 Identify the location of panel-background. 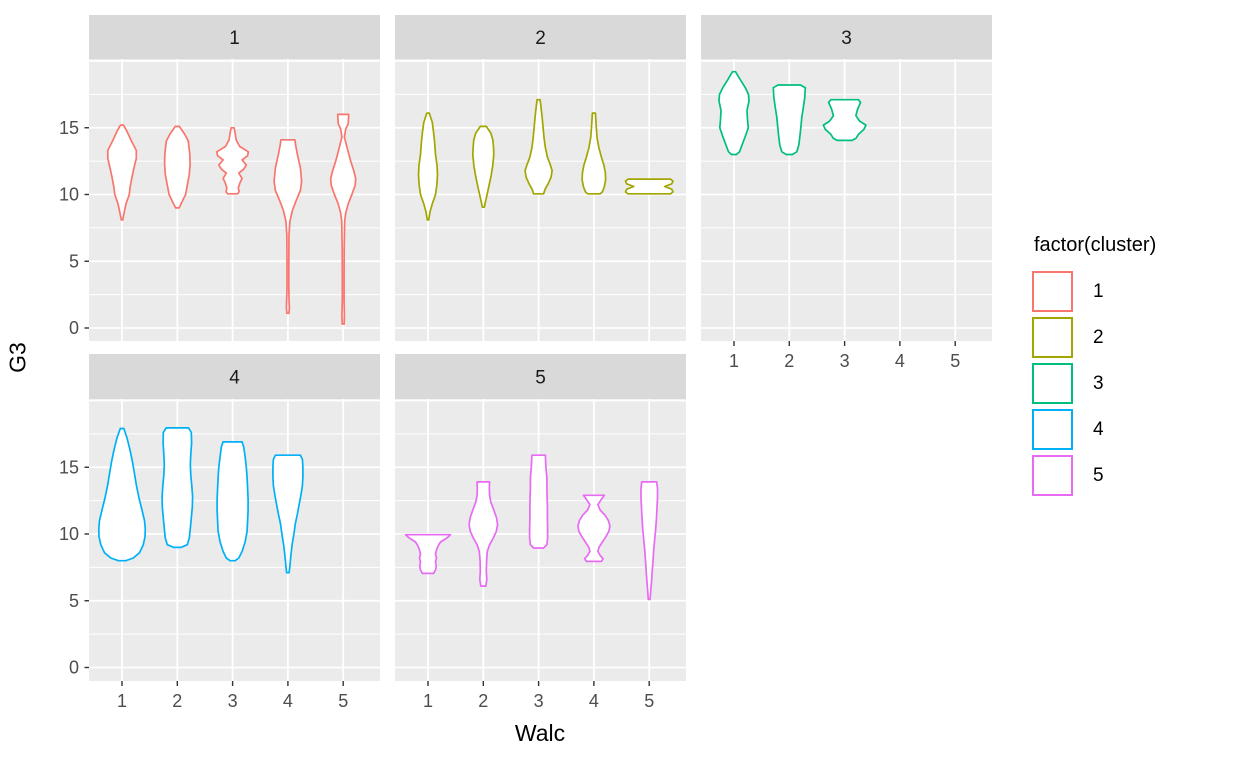
(234, 200).